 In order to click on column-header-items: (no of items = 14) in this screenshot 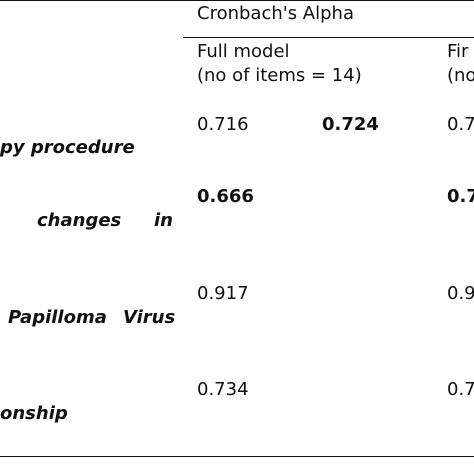, I will do `click(279, 75)`.